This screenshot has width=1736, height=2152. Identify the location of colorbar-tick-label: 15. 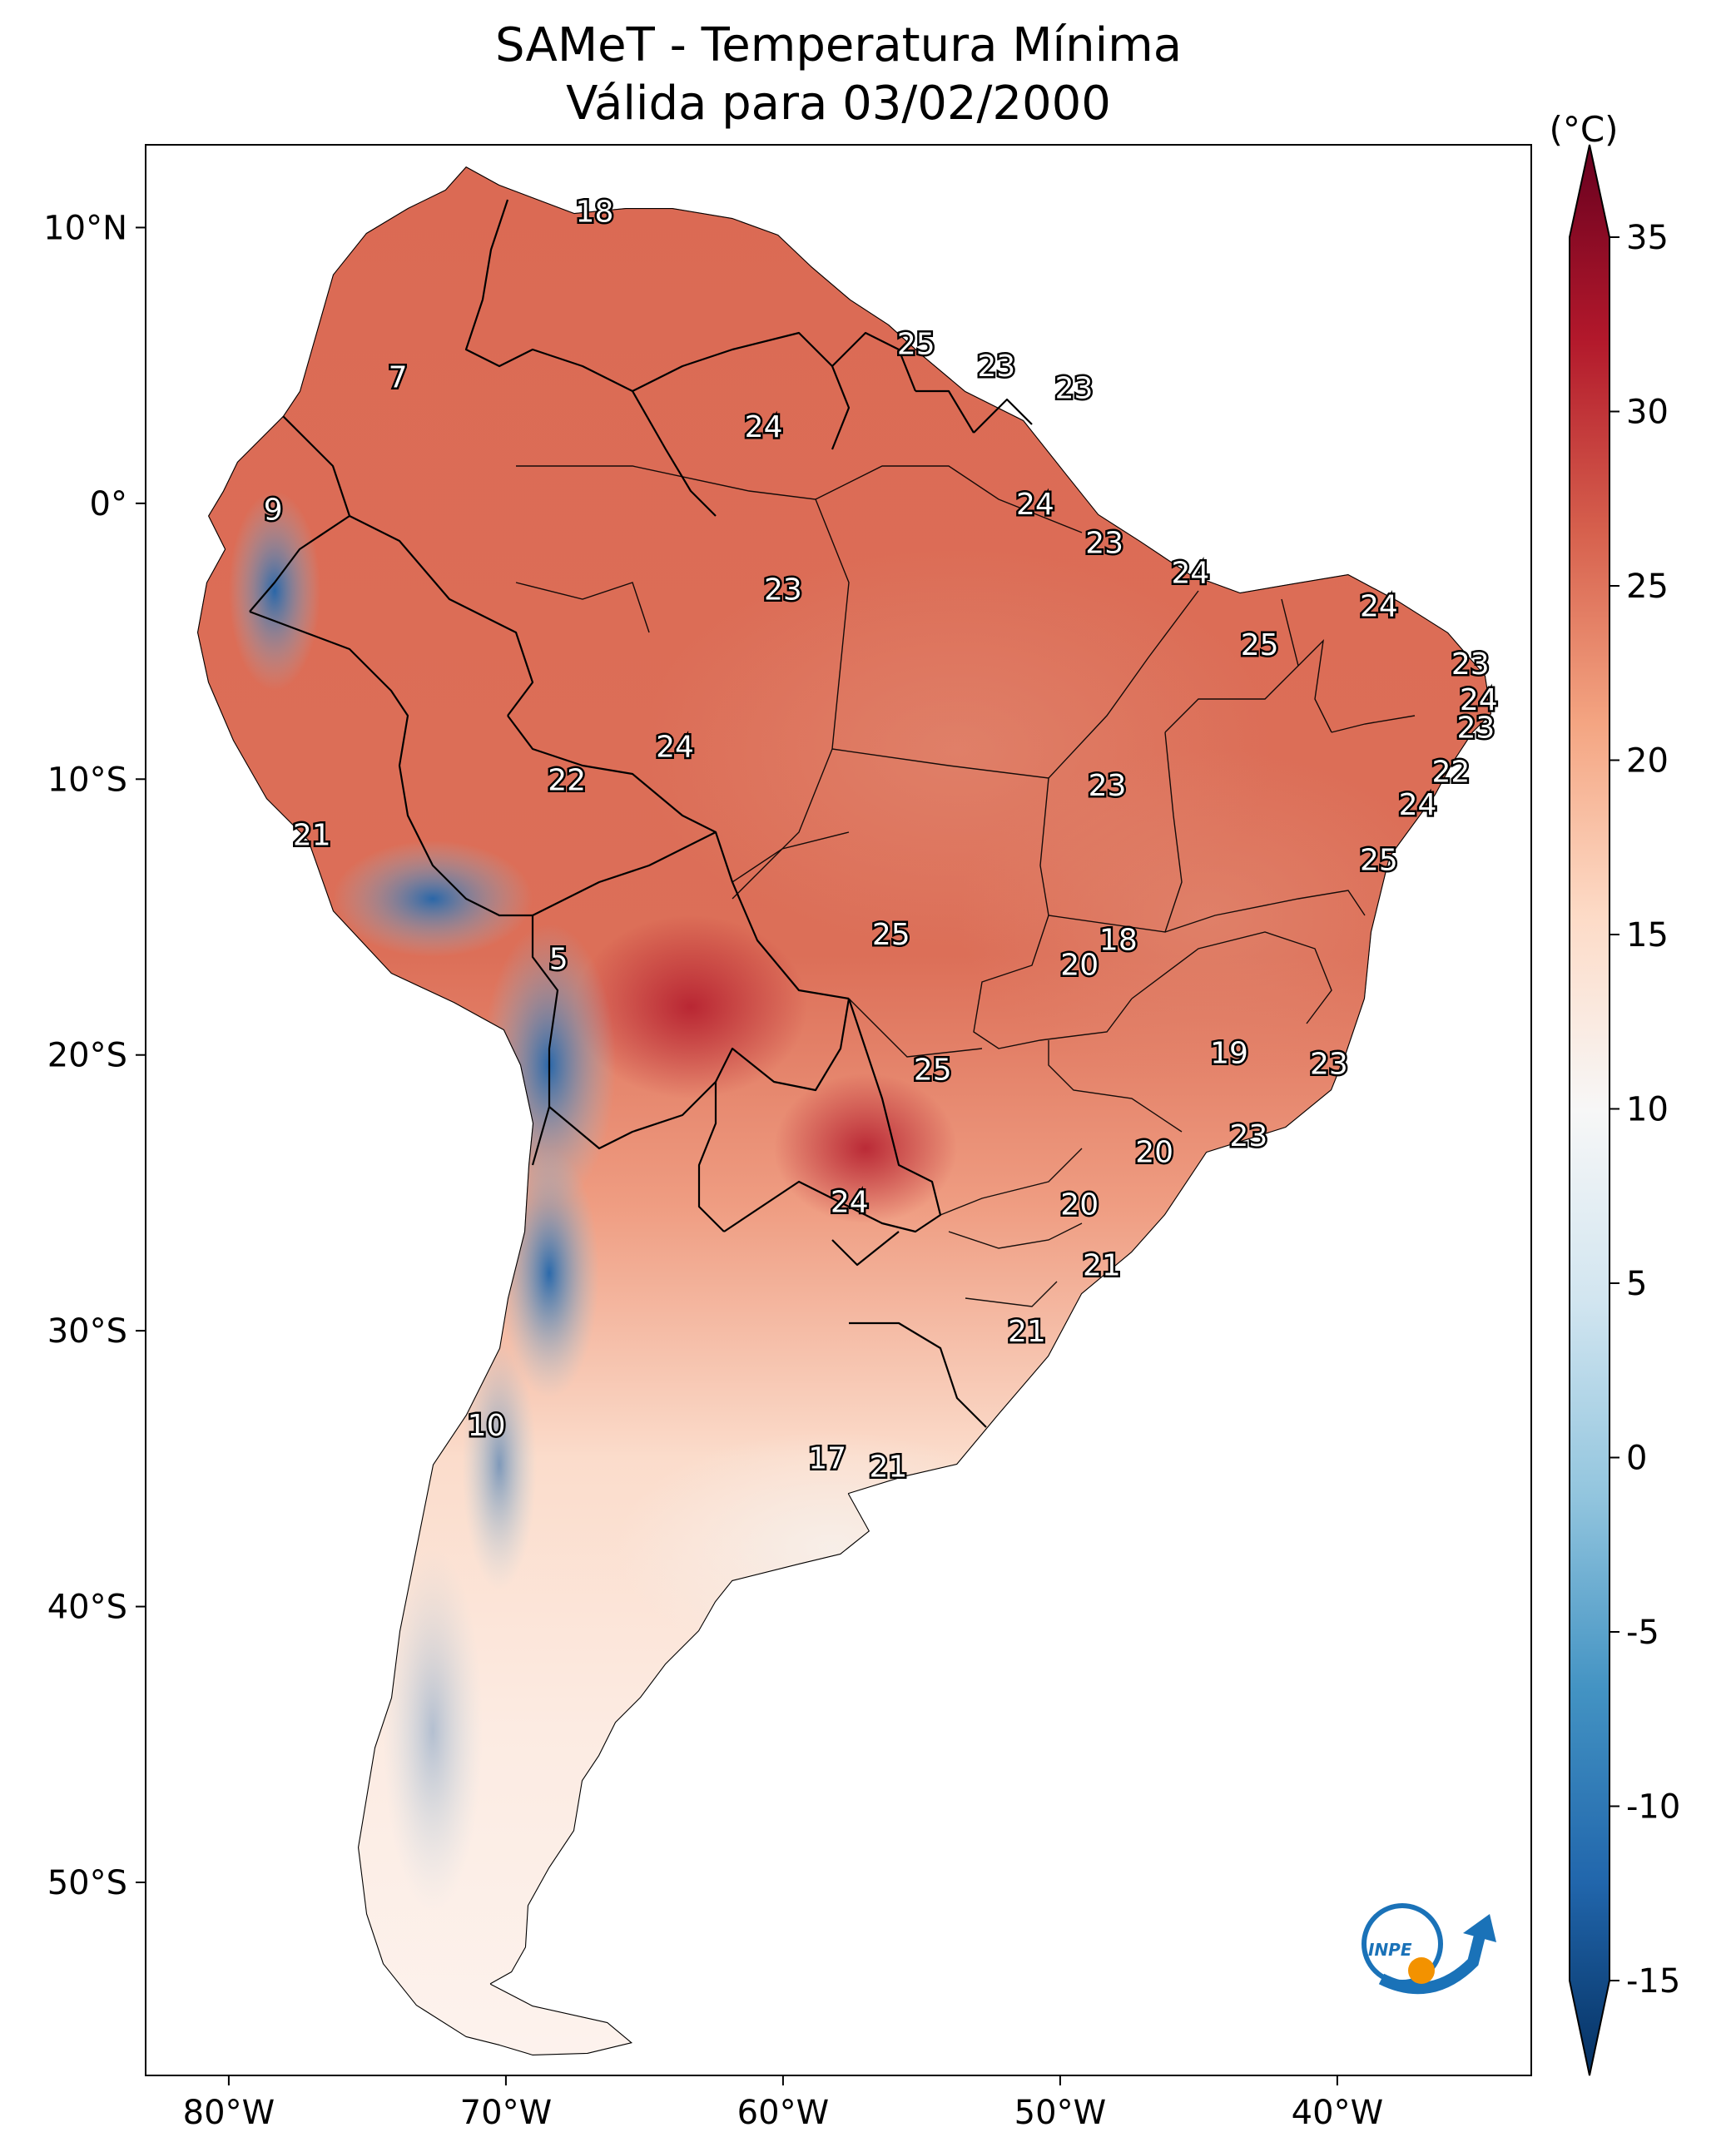
(1647, 935).